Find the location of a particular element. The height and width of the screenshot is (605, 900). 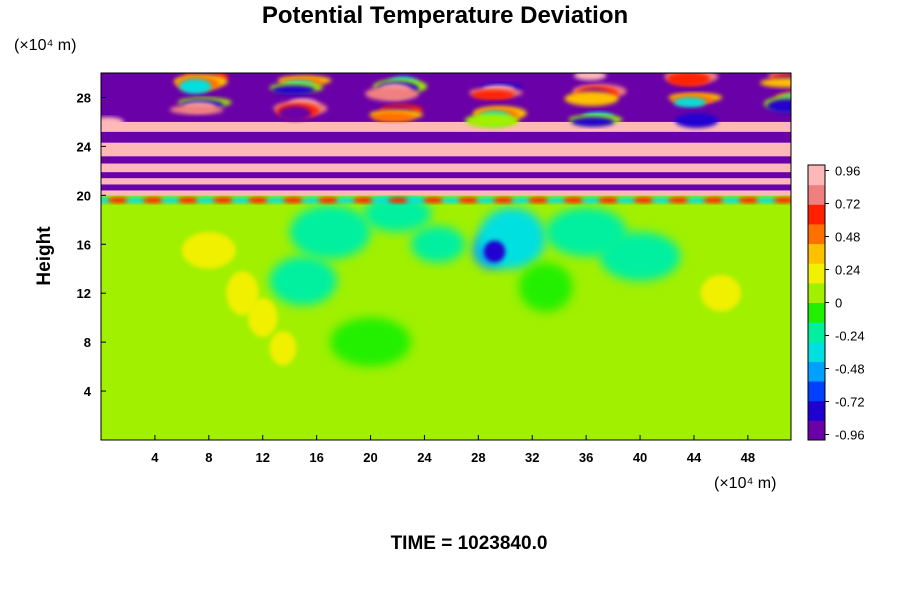

x-tick-label: 28 is located at coordinates (478, 457).